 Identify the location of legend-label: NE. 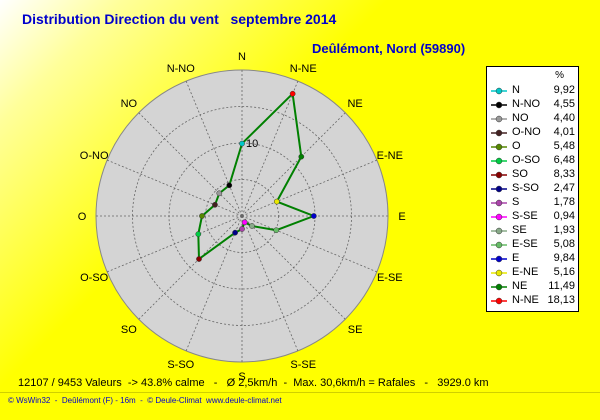
(520, 286).